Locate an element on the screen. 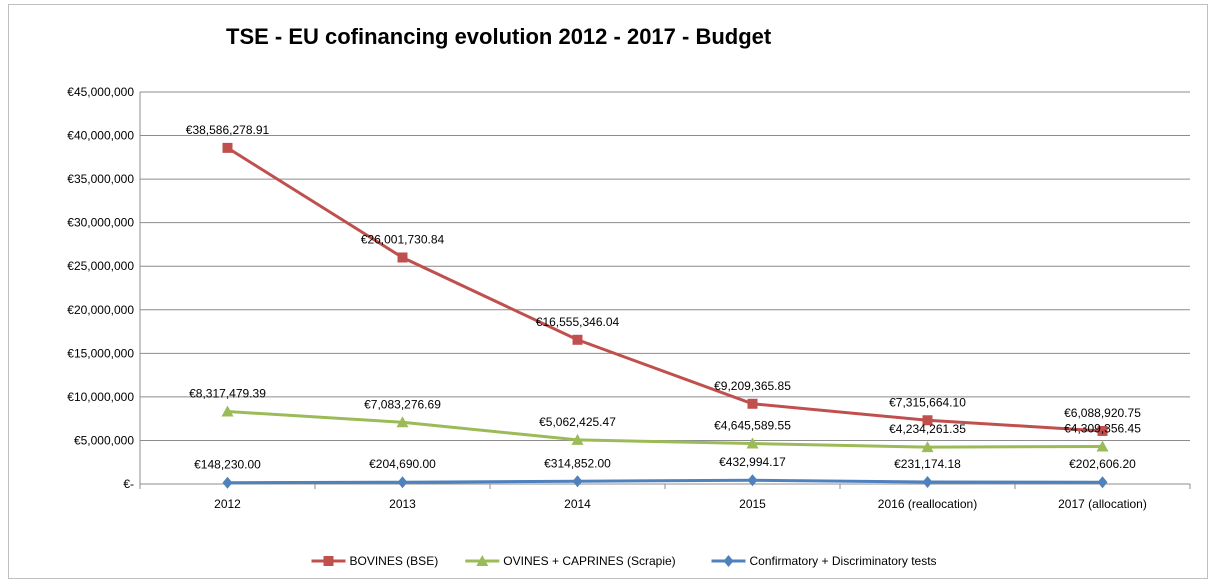 This screenshot has height=579, width=1212. legend-label: OVINES + CAPRINES (Scrapie) is located at coordinates (589, 561).